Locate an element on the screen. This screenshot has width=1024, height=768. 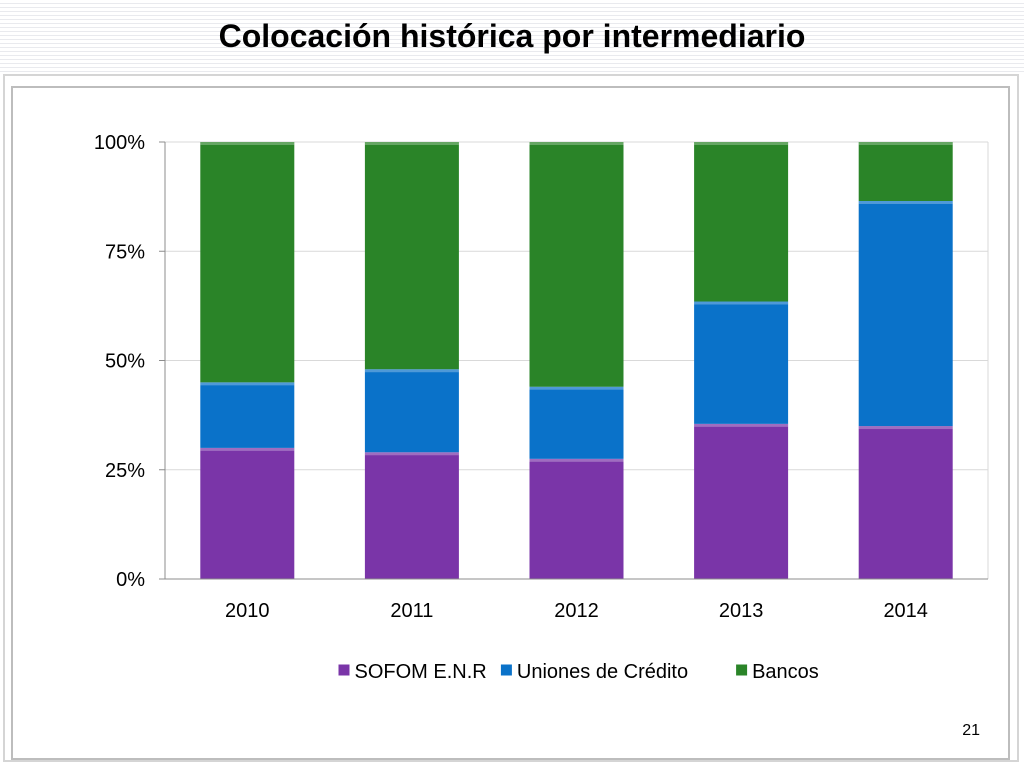
slide-title: Colocación histórica por intermediario is located at coordinates (512, 36).